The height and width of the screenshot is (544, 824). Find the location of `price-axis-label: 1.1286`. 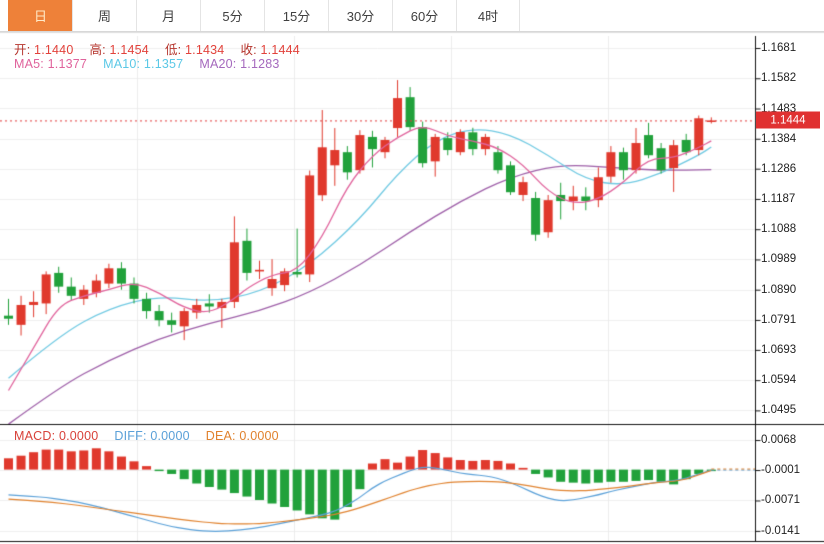

price-axis-label: 1.1286 is located at coordinates (779, 168).